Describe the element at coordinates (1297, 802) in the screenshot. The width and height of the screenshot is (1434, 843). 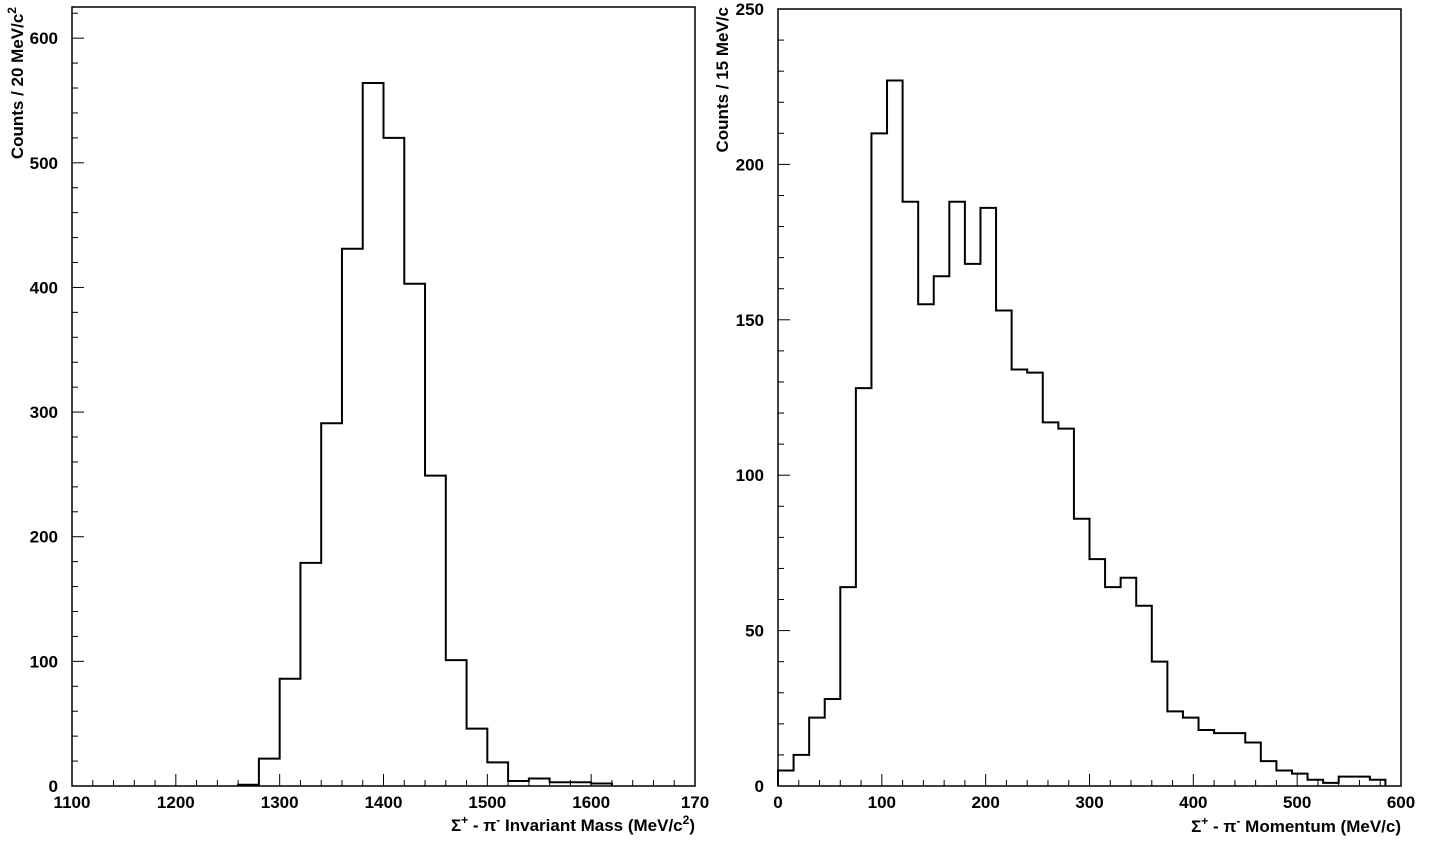
I see `momentum-x-tick-label: 500` at that location.